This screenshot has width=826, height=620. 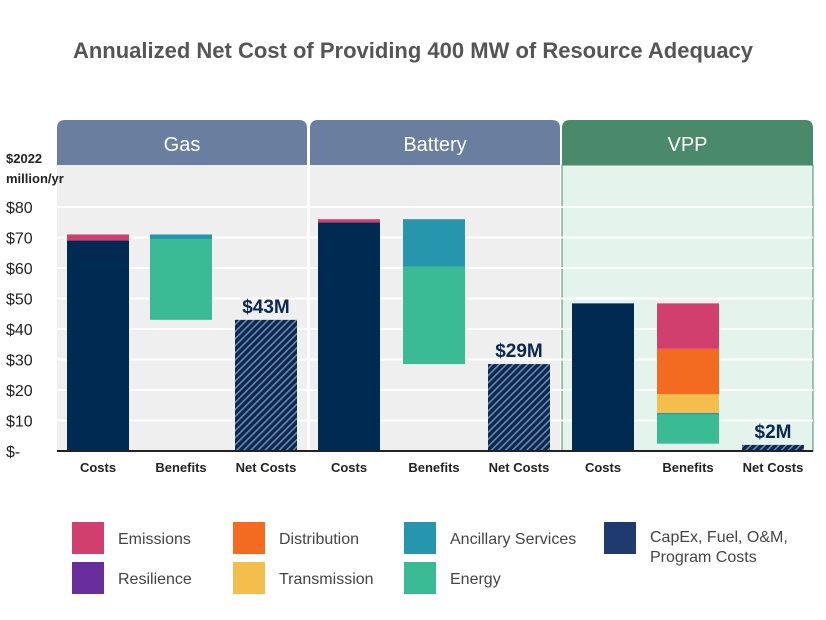 I want to click on bar-benefits-emissions, so click(x=688, y=326).